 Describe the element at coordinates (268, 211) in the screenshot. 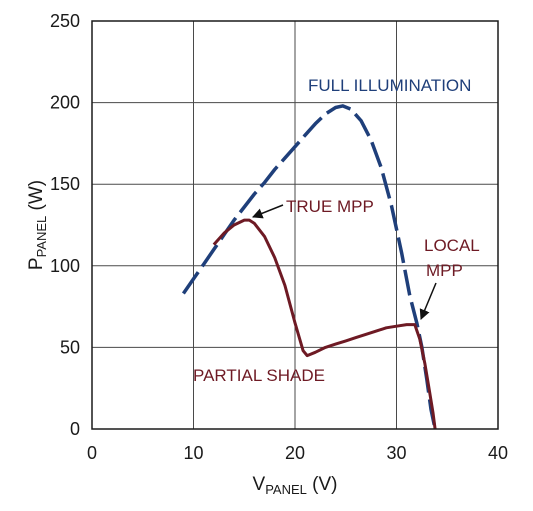

I see `true-mpp-arrow` at that location.